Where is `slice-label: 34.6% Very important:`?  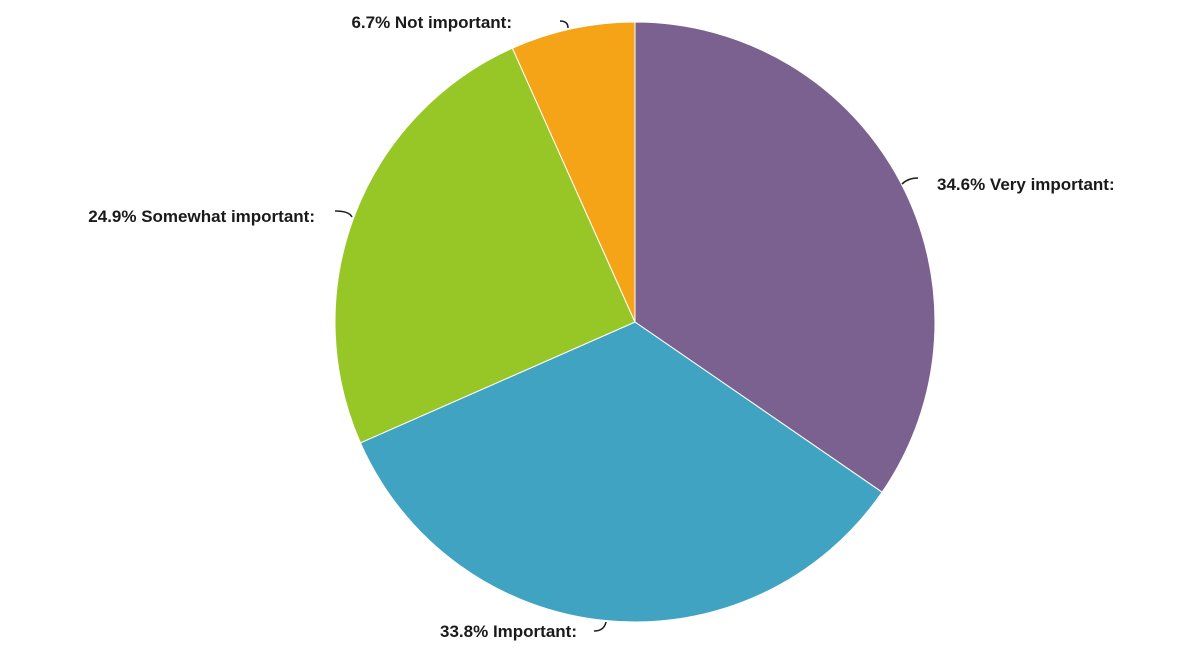 slice-label: 34.6% Very important: is located at coordinates (1026, 184).